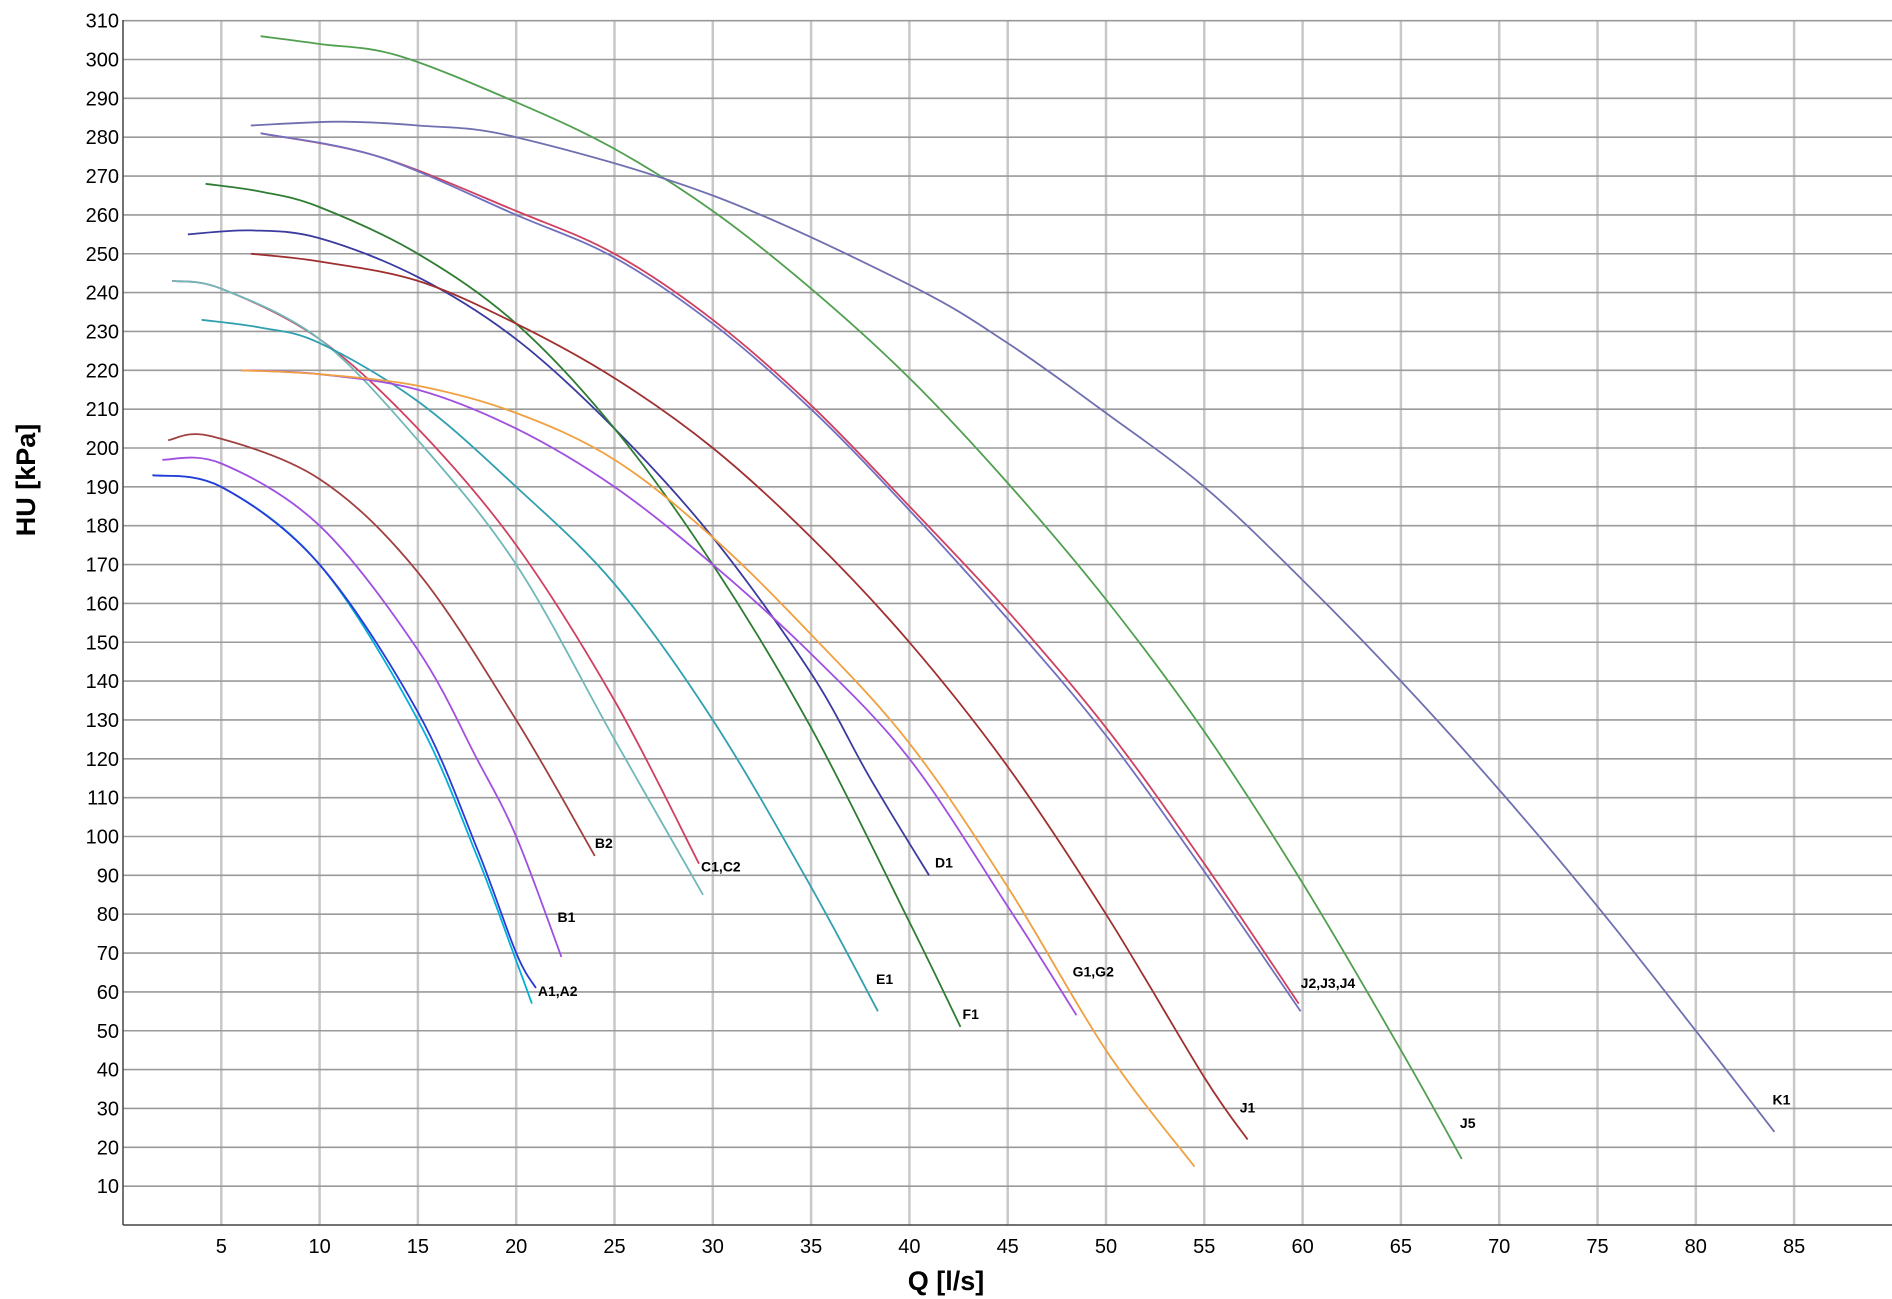 This screenshot has width=1892, height=1299. I want to click on y-tick-label: 270, so click(102, 177).